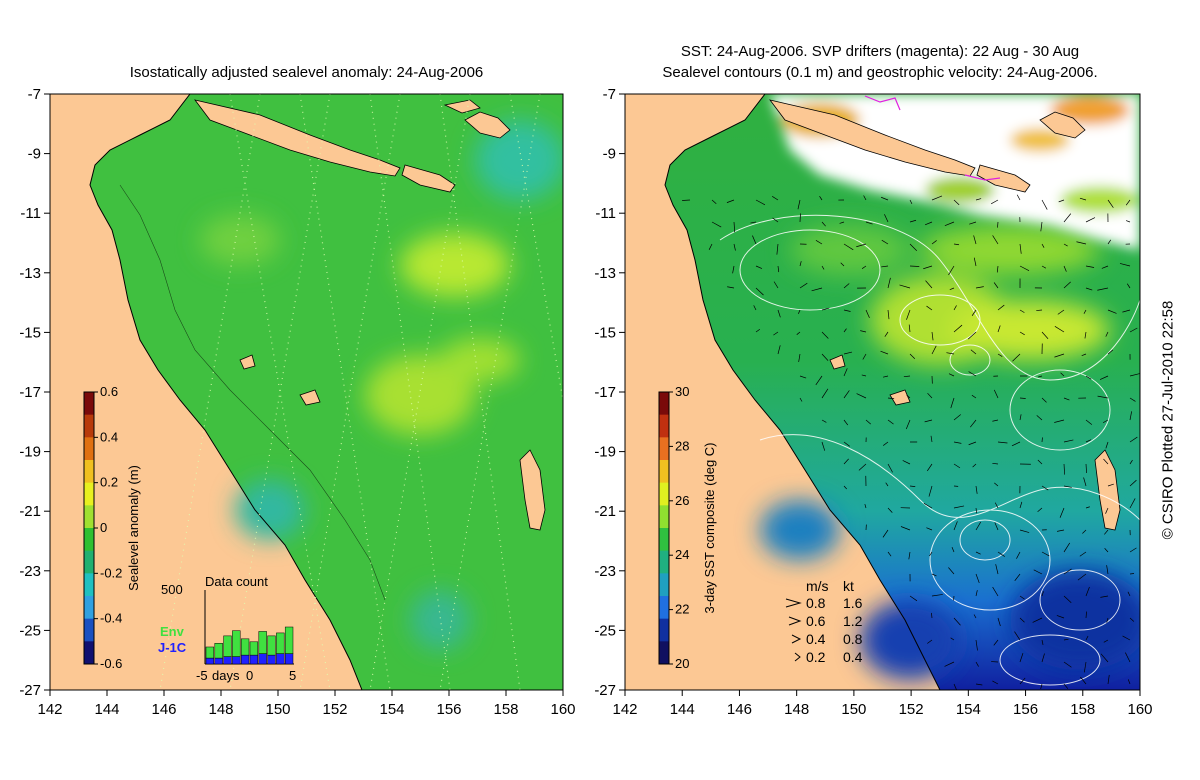 The image size is (1200, 780). I want to click on velocity-legend-kt: 1.2, so click(853, 621).